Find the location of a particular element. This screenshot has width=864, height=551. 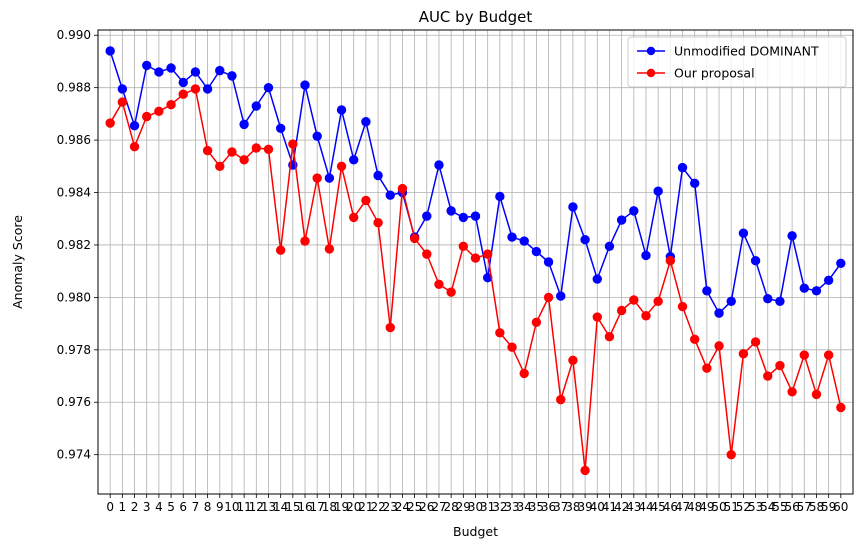

x-tick-label: 41 is located at coordinates (609, 507).